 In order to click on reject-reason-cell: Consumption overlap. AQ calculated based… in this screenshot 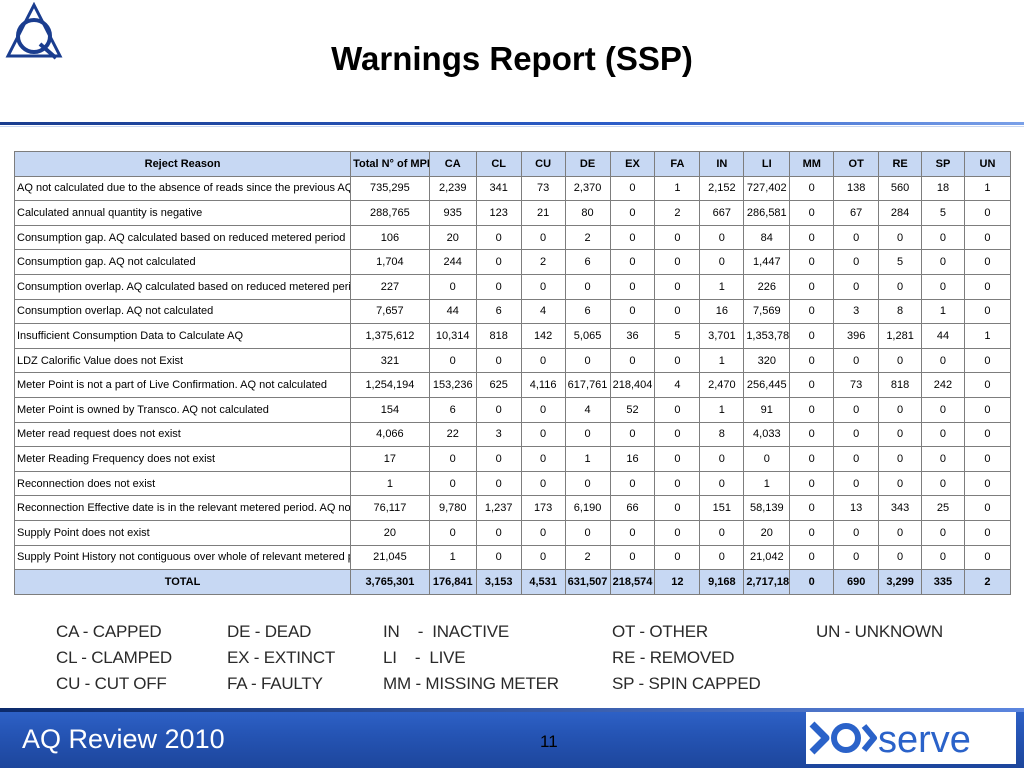, I will do `click(182, 286)`.